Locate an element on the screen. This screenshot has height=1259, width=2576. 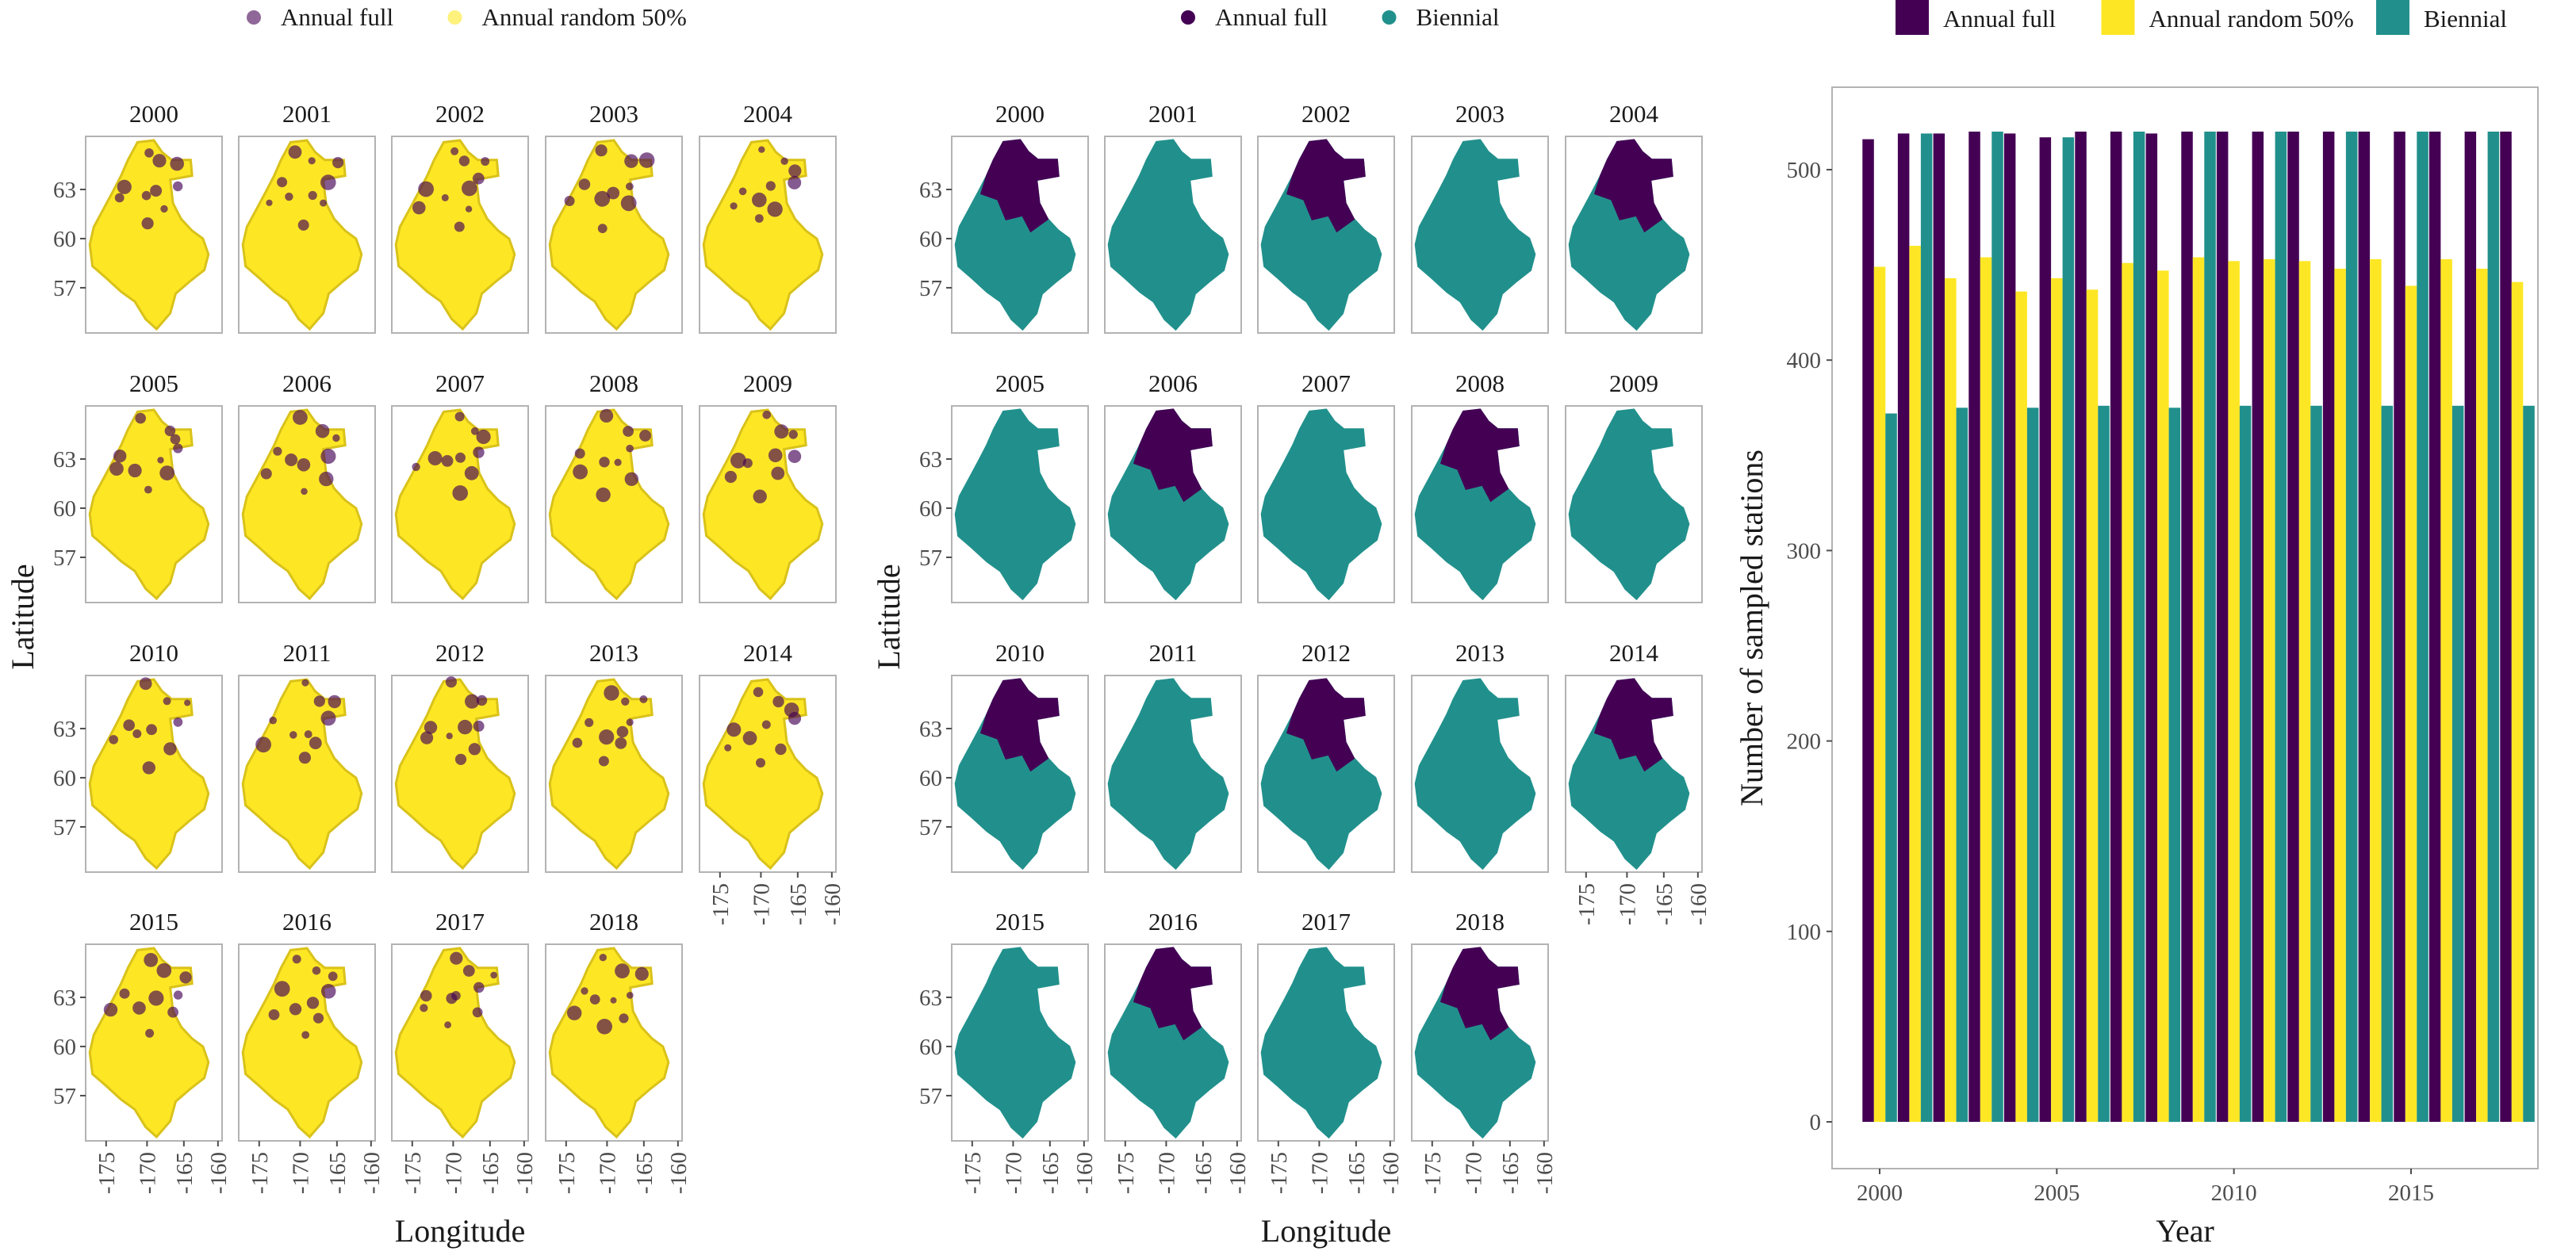
bar-biennial-2008 is located at coordinates (2174, 765).